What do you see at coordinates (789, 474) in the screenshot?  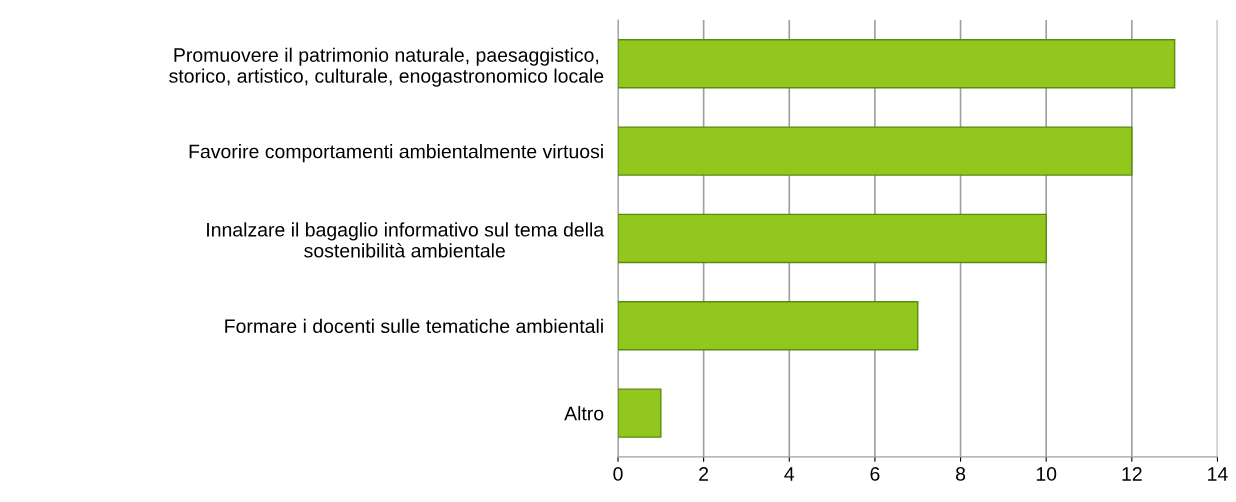 I see `x-tick-label: 4` at bounding box center [789, 474].